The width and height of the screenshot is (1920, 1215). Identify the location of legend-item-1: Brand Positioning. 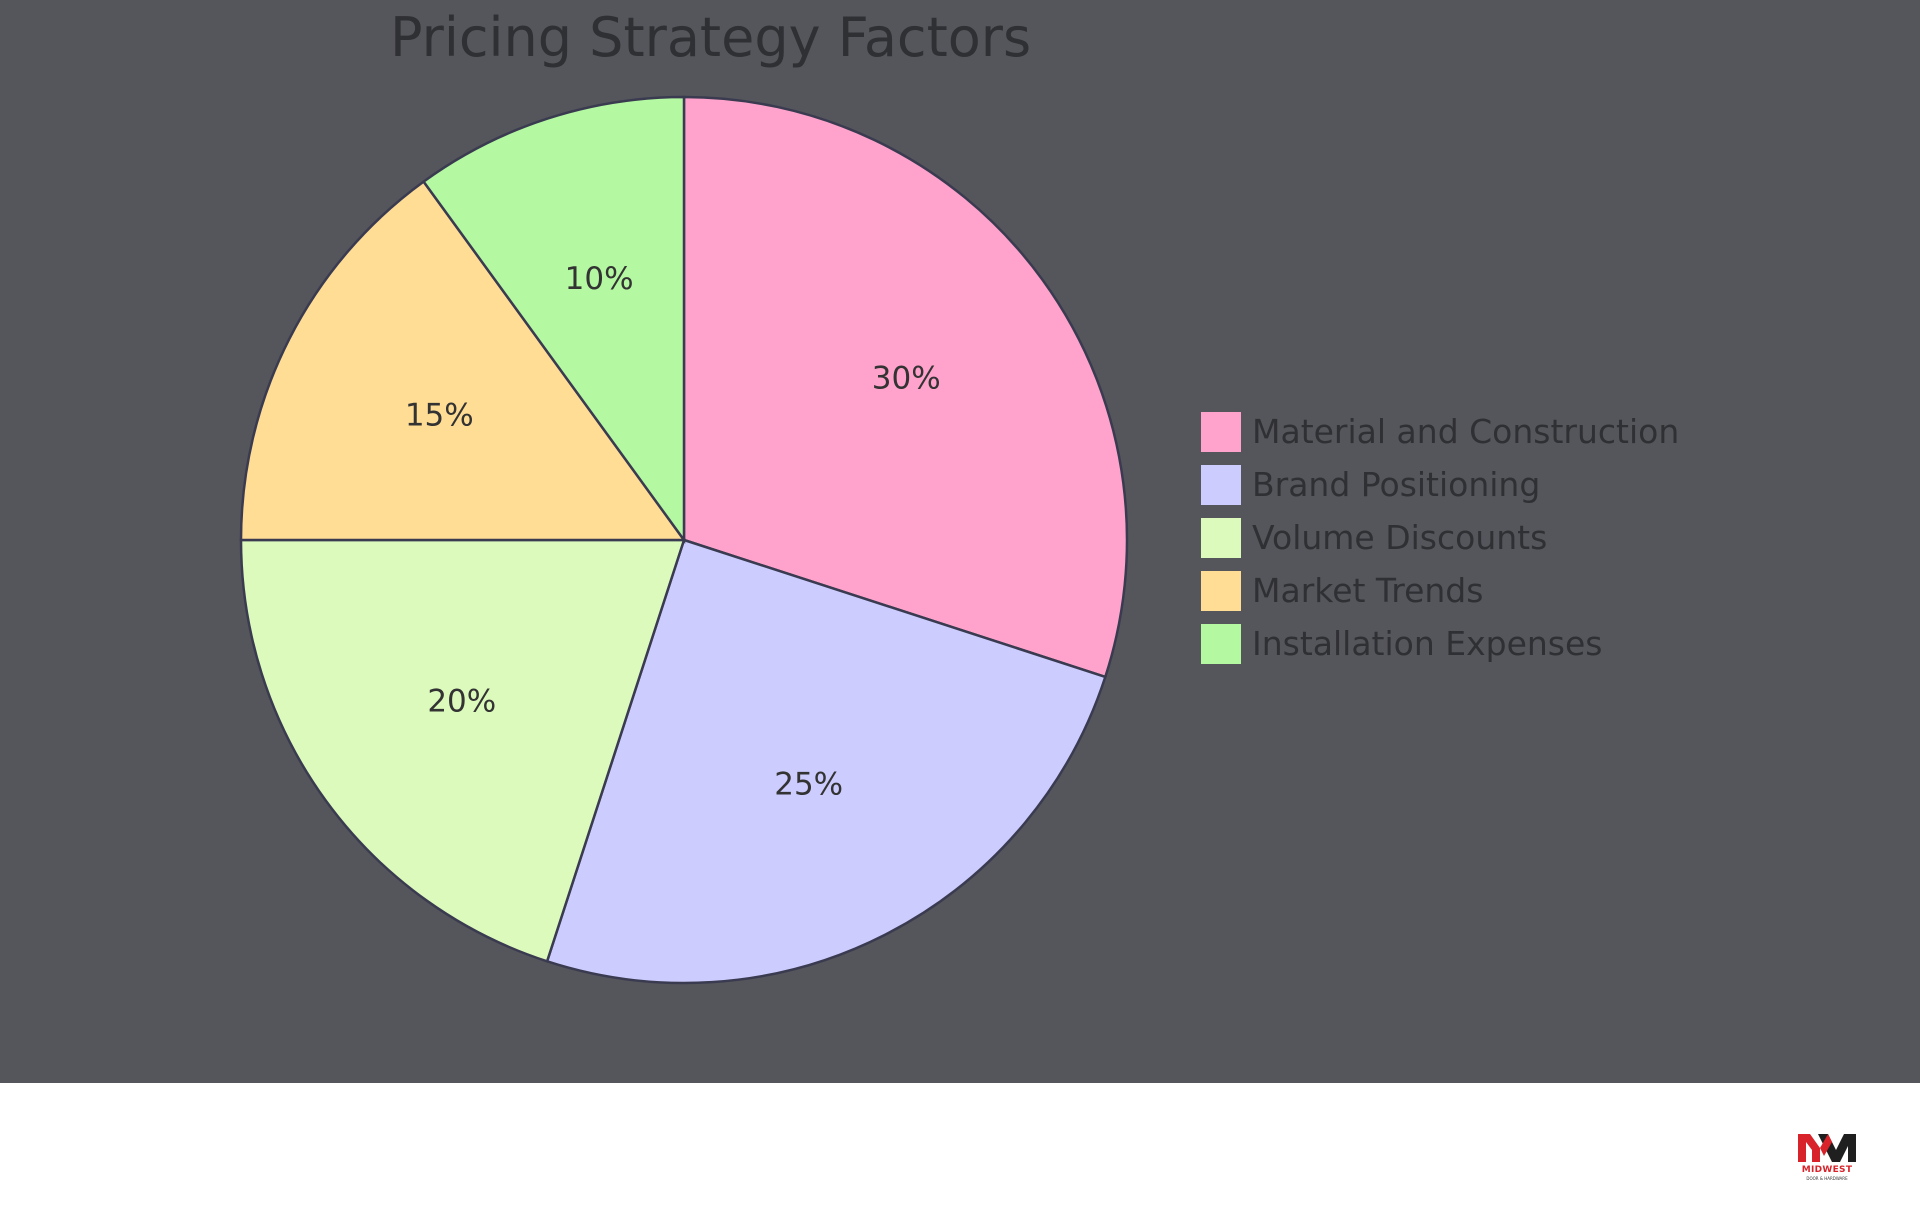
(1439, 484).